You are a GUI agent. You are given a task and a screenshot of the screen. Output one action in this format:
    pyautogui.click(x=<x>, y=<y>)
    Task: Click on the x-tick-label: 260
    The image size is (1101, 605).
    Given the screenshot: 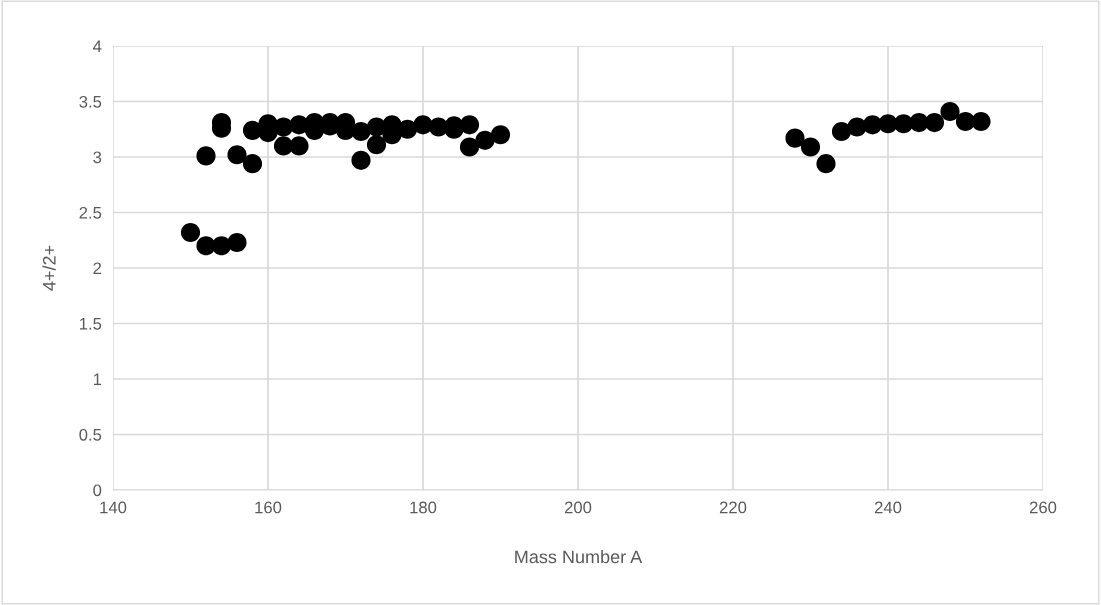 What is the action you would take?
    pyautogui.click(x=1043, y=507)
    